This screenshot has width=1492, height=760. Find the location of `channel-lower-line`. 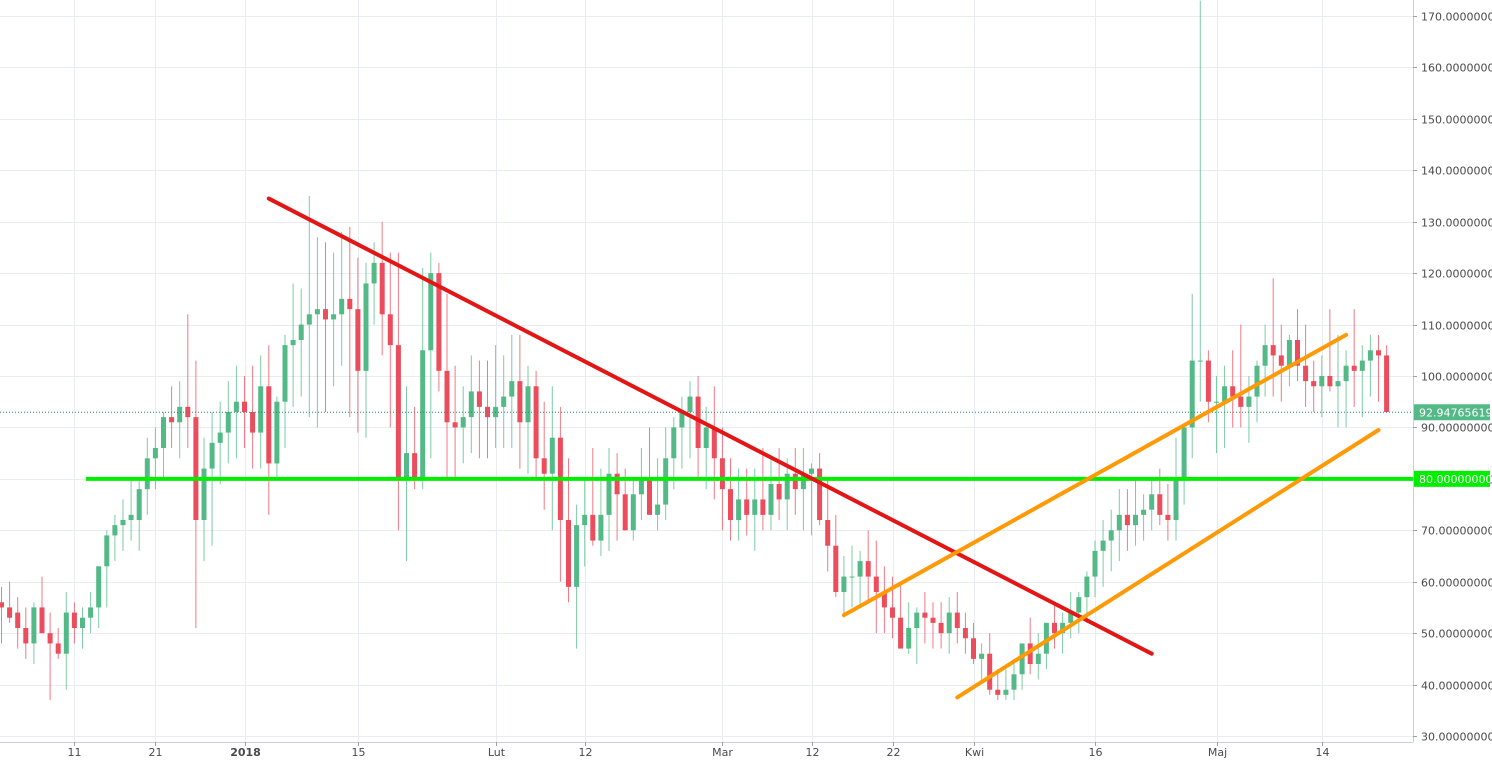

channel-lower-line is located at coordinates (1168, 564).